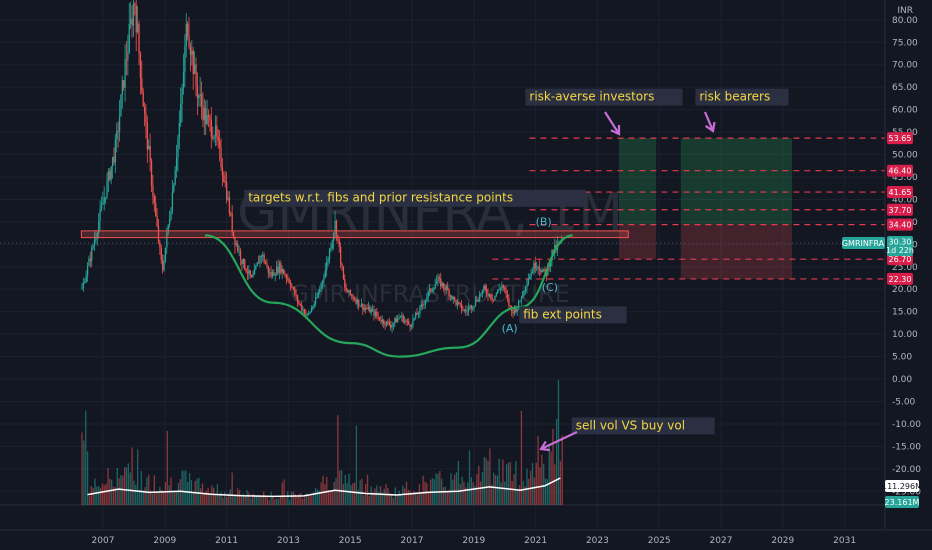 Image resolution: width=932 pixels, height=550 pixels. What do you see at coordinates (905, 11) in the screenshot?
I see `currency-label: INR` at bounding box center [905, 11].